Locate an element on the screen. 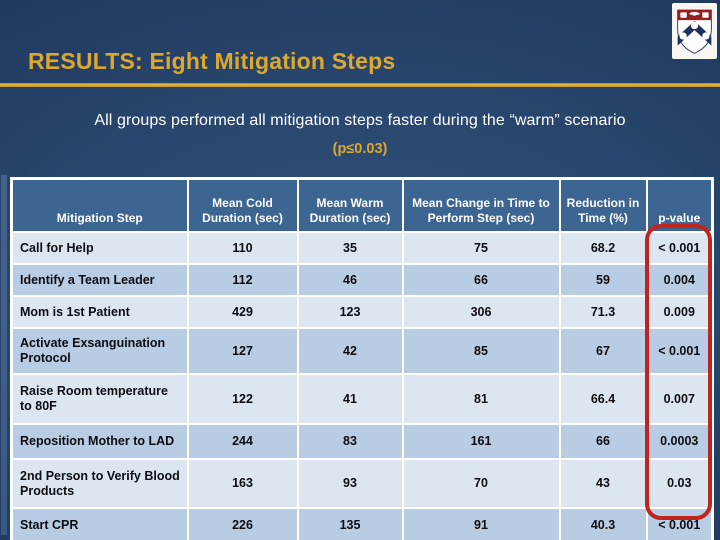 This screenshot has height=540, width=720. mitigation-step-cell: Activate Exsanguination Protocol is located at coordinates (99, 351).